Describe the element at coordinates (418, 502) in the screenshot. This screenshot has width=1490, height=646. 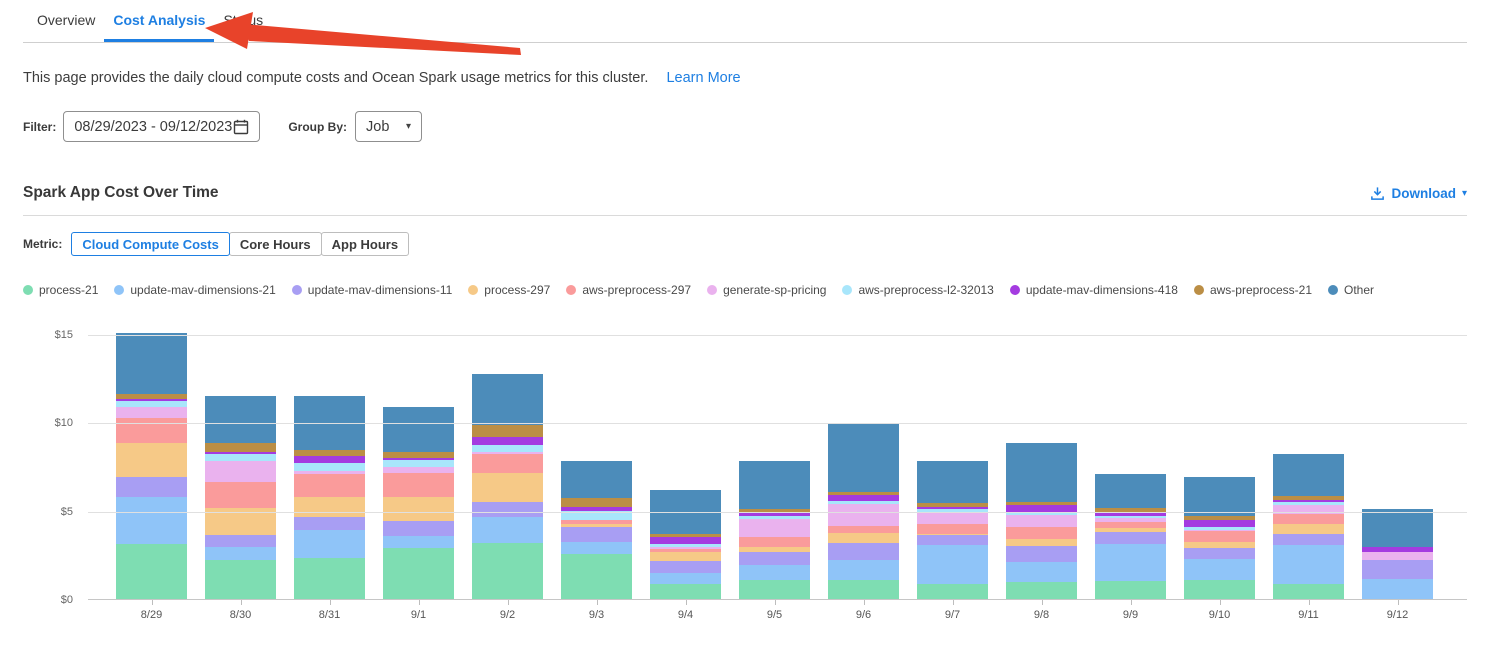
I see `bar-9/1` at that location.